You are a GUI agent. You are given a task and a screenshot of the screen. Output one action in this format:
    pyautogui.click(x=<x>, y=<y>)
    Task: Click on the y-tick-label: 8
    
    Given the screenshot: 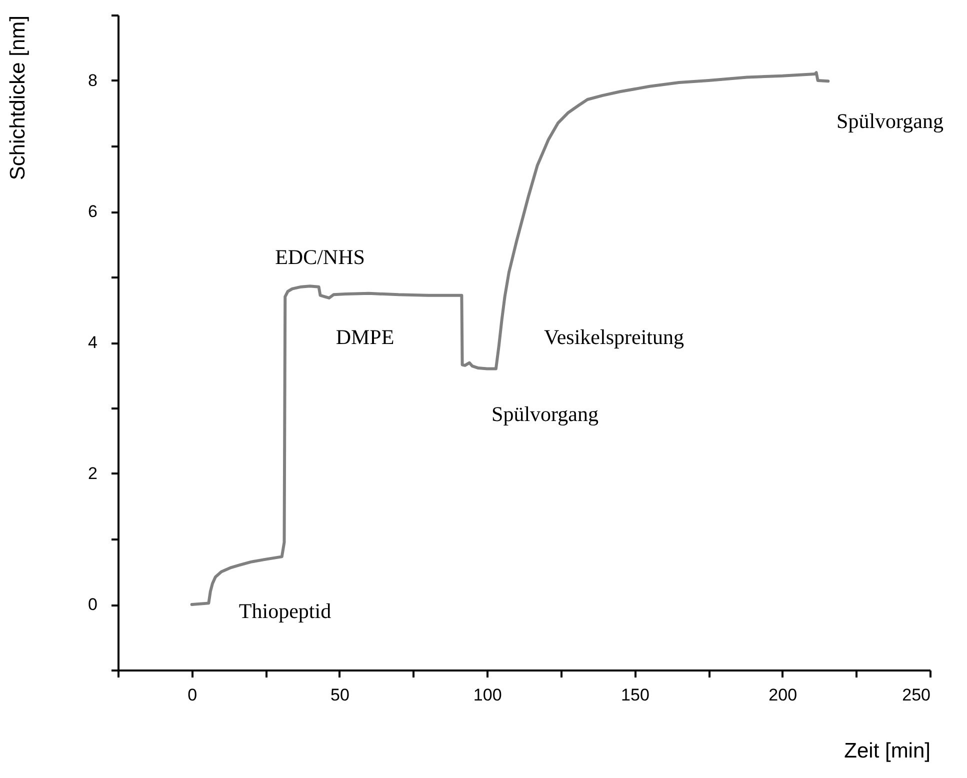 What is the action you would take?
    pyautogui.click(x=93, y=80)
    